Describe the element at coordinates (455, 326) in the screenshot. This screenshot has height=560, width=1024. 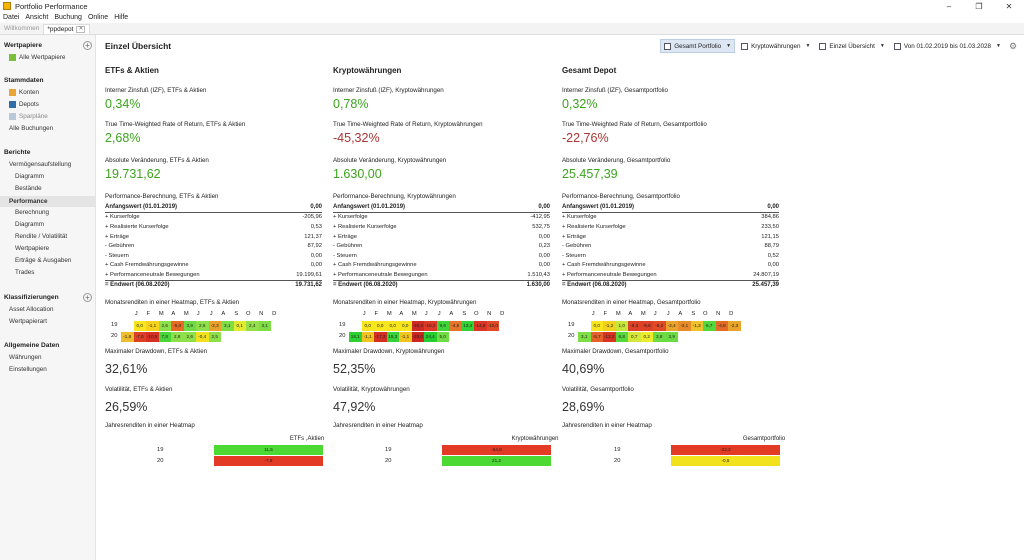
I see `heatmap-cell: -4,5` at that location.